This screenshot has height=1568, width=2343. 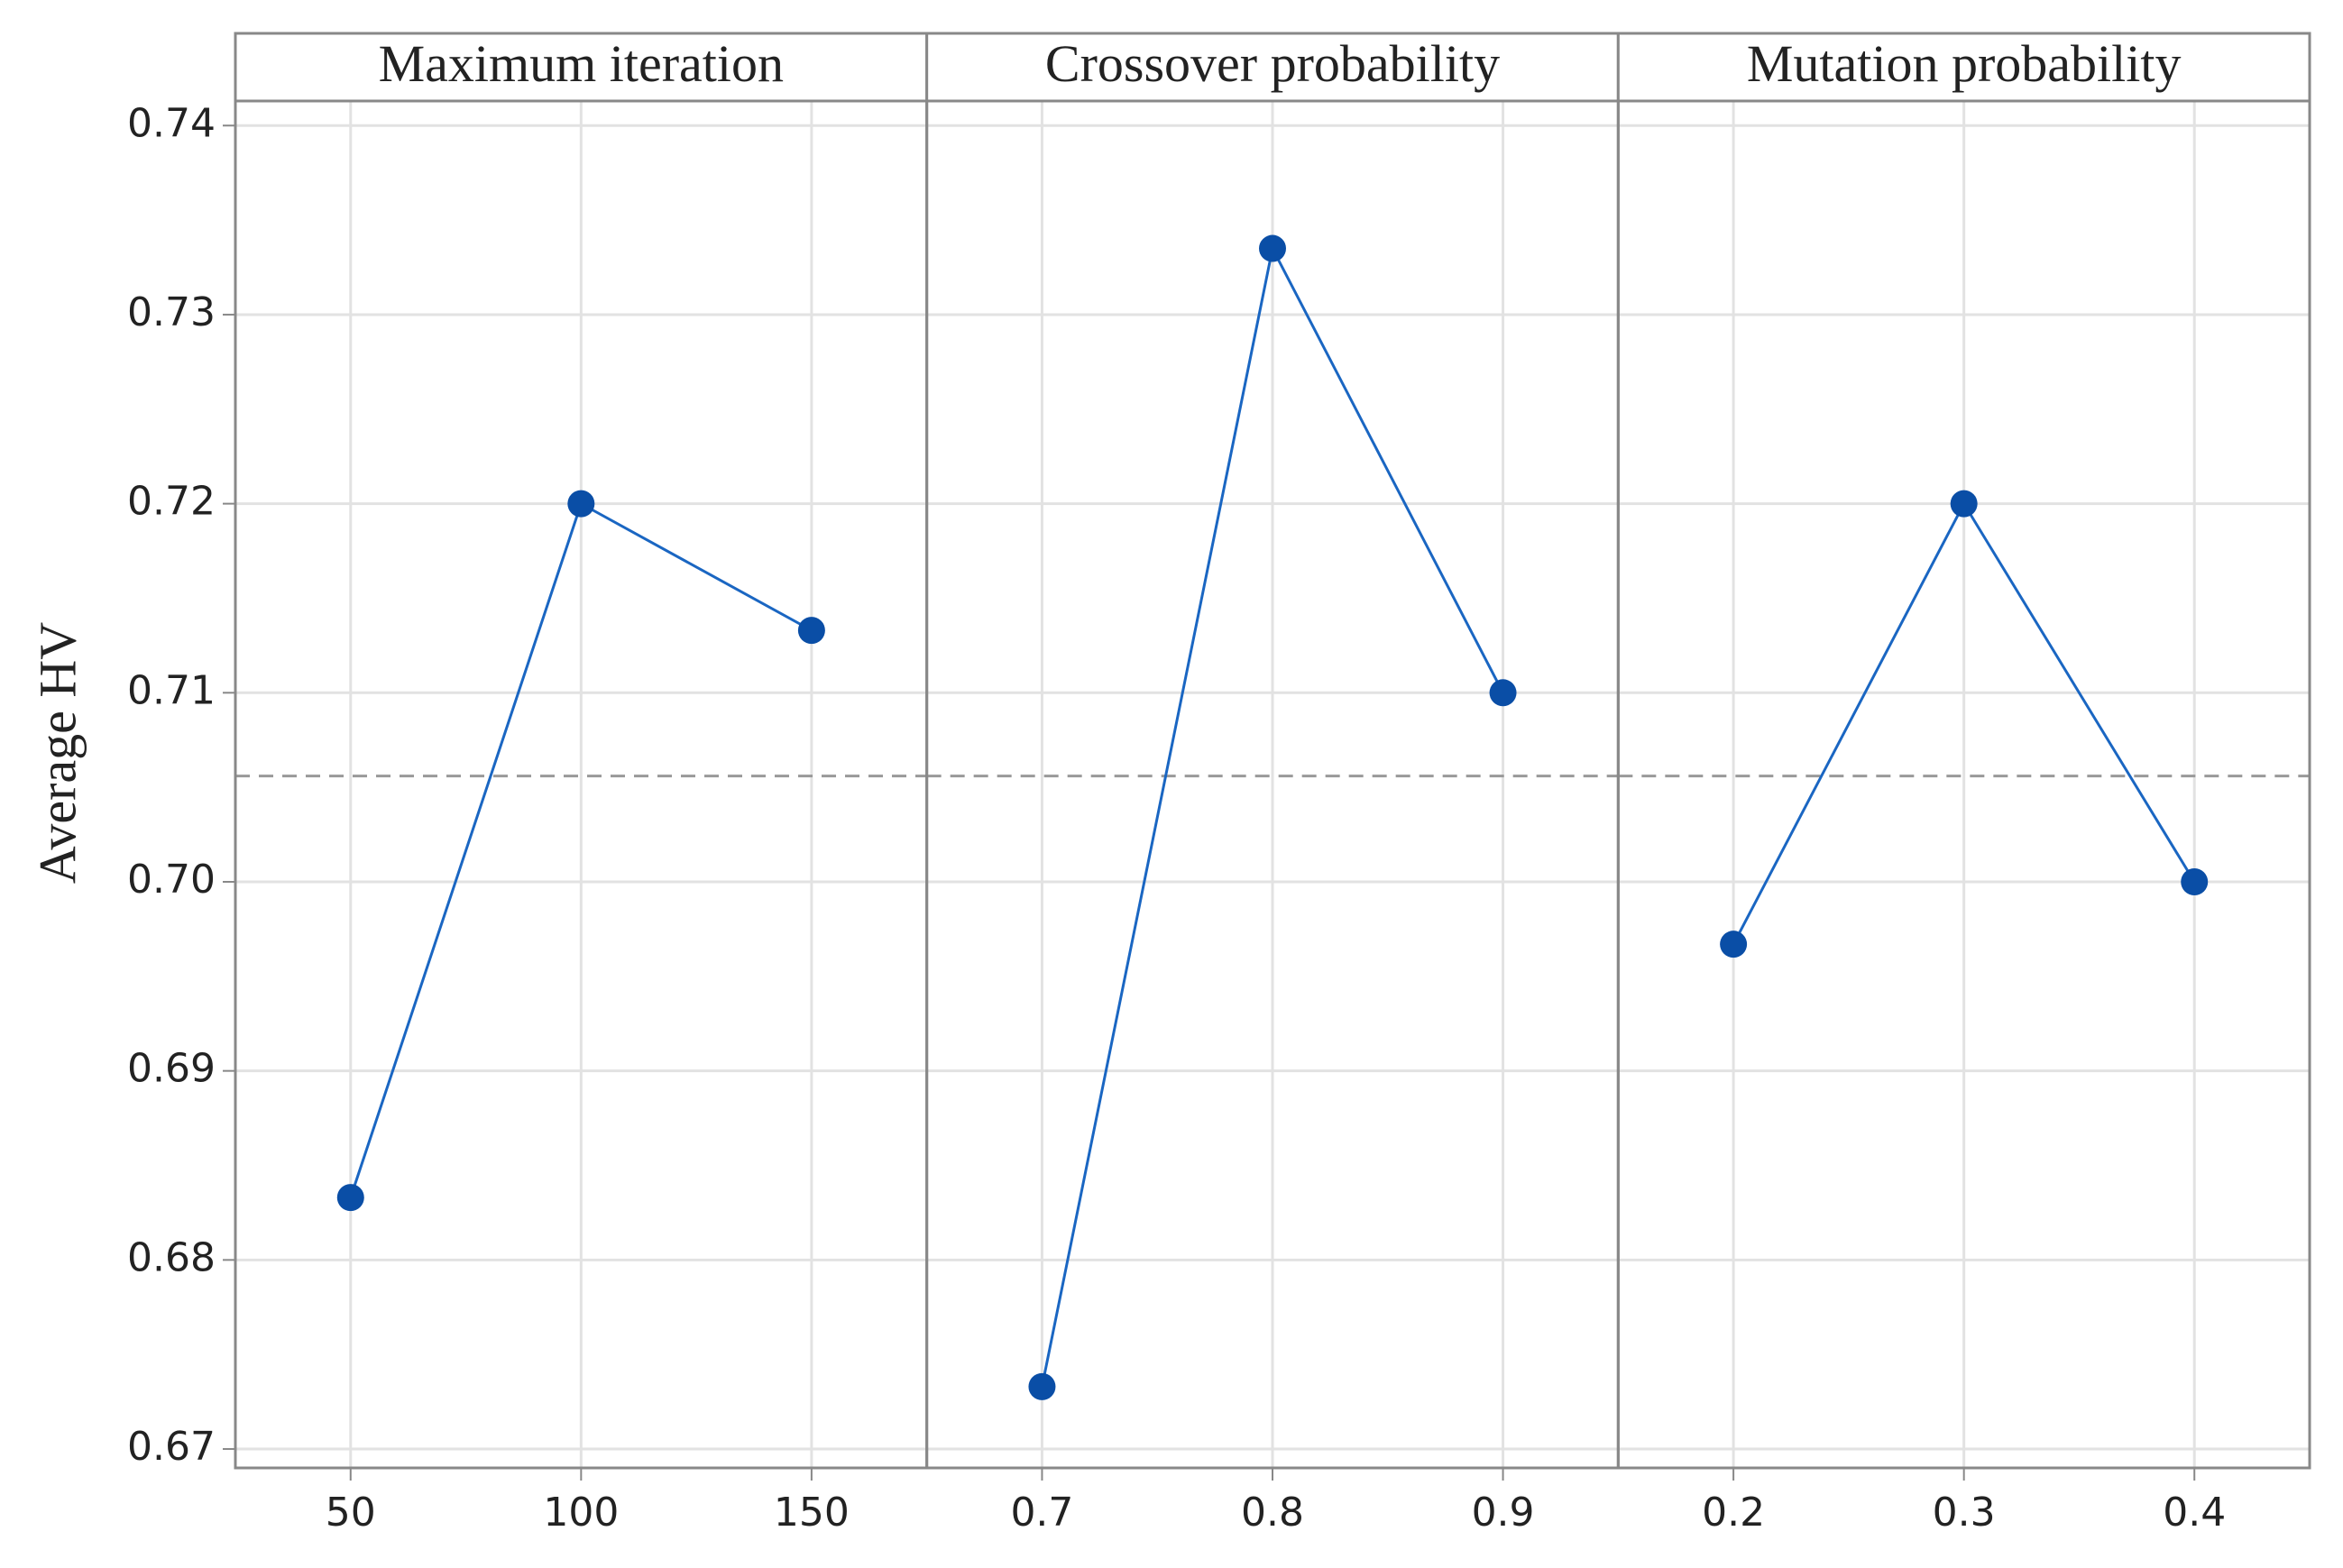 What do you see at coordinates (1964, 64) in the screenshot?
I see `panel-title: Mutation probability` at bounding box center [1964, 64].